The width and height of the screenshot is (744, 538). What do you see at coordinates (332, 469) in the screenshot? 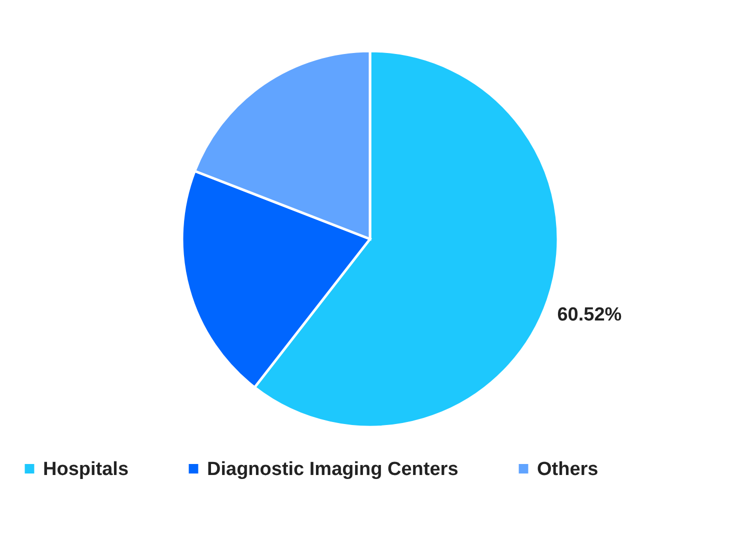
I see `legend-label: Diagnostic Imaging Centers` at bounding box center [332, 469].